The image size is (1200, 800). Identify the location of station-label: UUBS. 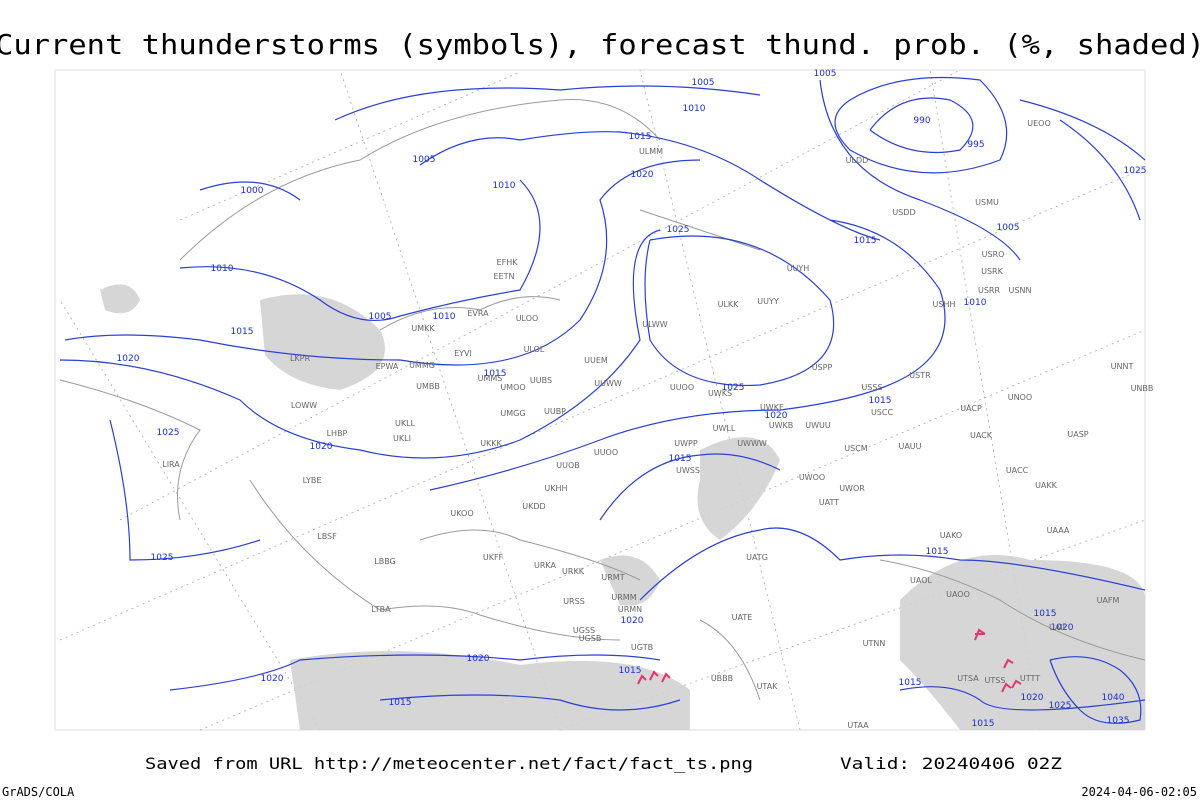
(541, 380).